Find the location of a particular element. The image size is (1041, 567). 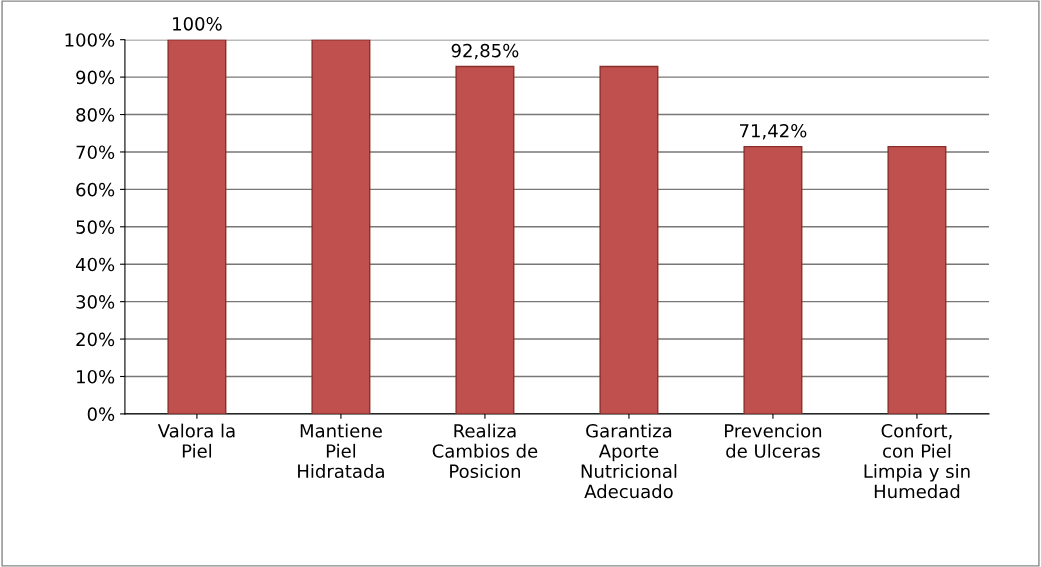

x-tick-label: Realiza Cambios de Posicion is located at coordinates (485, 451).